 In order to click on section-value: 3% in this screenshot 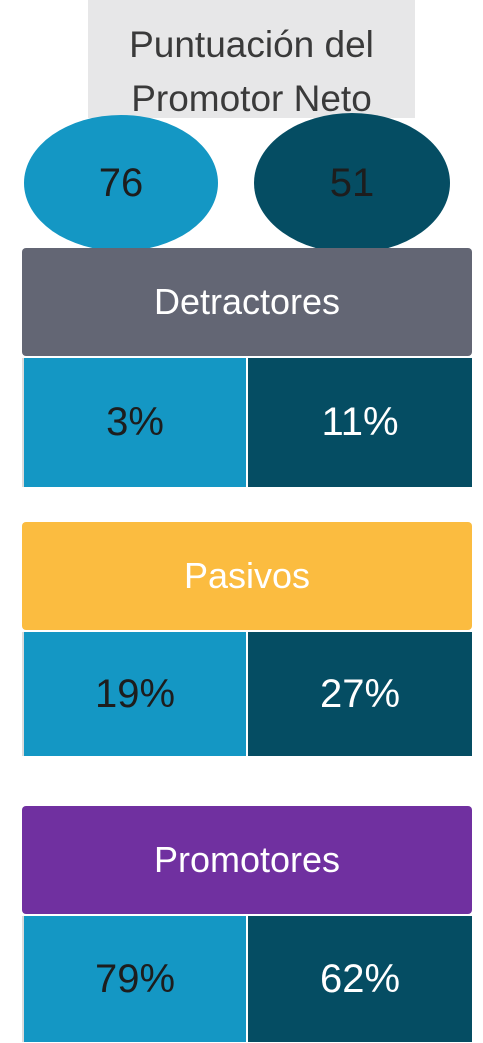, I will do `click(134, 422)`.